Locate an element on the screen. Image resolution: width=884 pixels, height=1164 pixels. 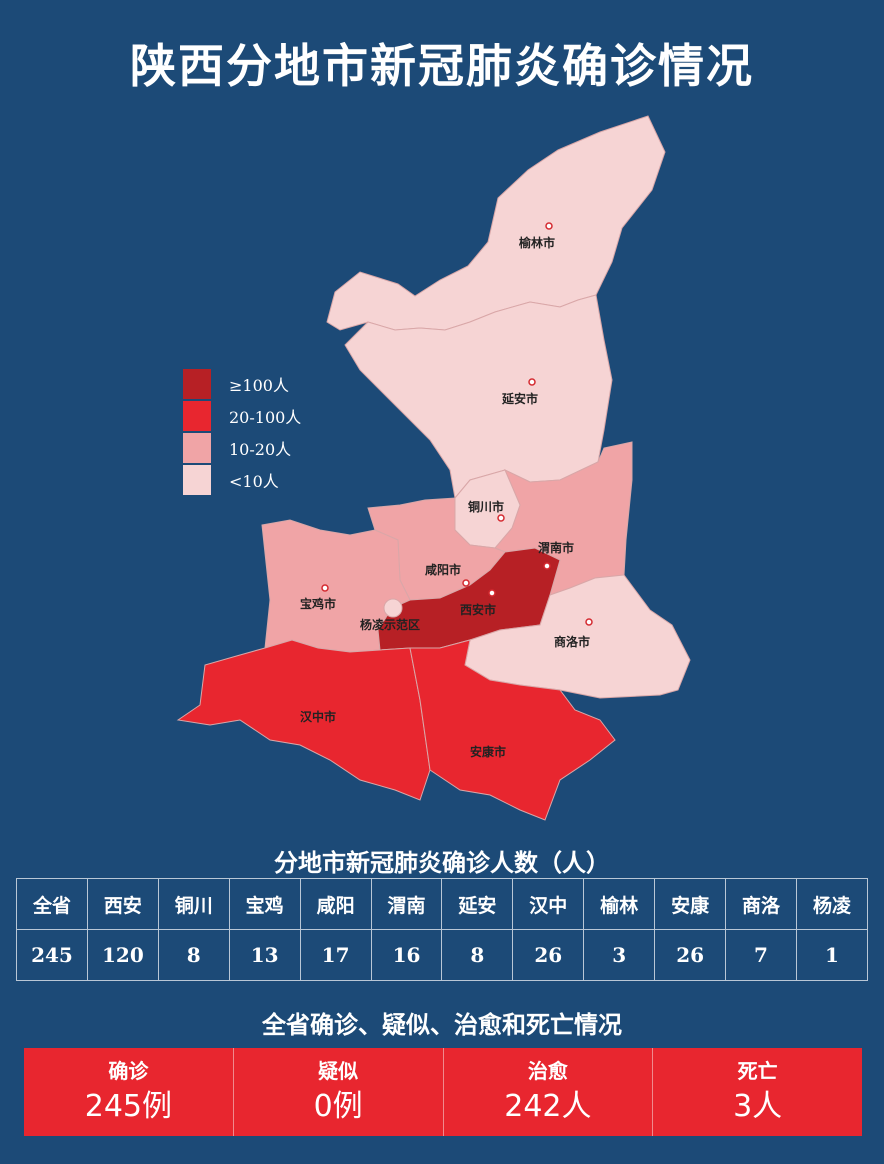
city-label-yulin: 榆林市 is located at coordinates (537, 242).